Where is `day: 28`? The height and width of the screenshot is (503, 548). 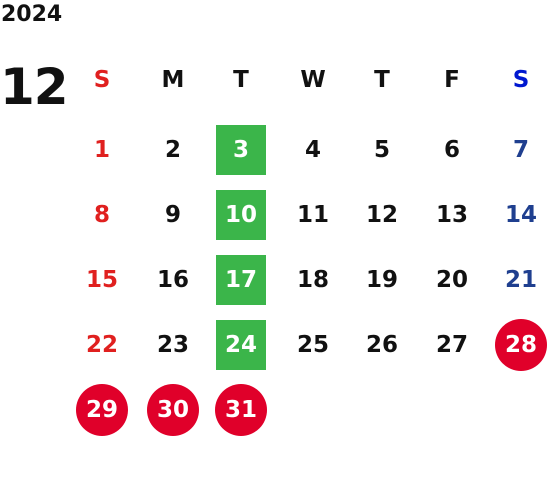
day: 28 is located at coordinates (521, 345).